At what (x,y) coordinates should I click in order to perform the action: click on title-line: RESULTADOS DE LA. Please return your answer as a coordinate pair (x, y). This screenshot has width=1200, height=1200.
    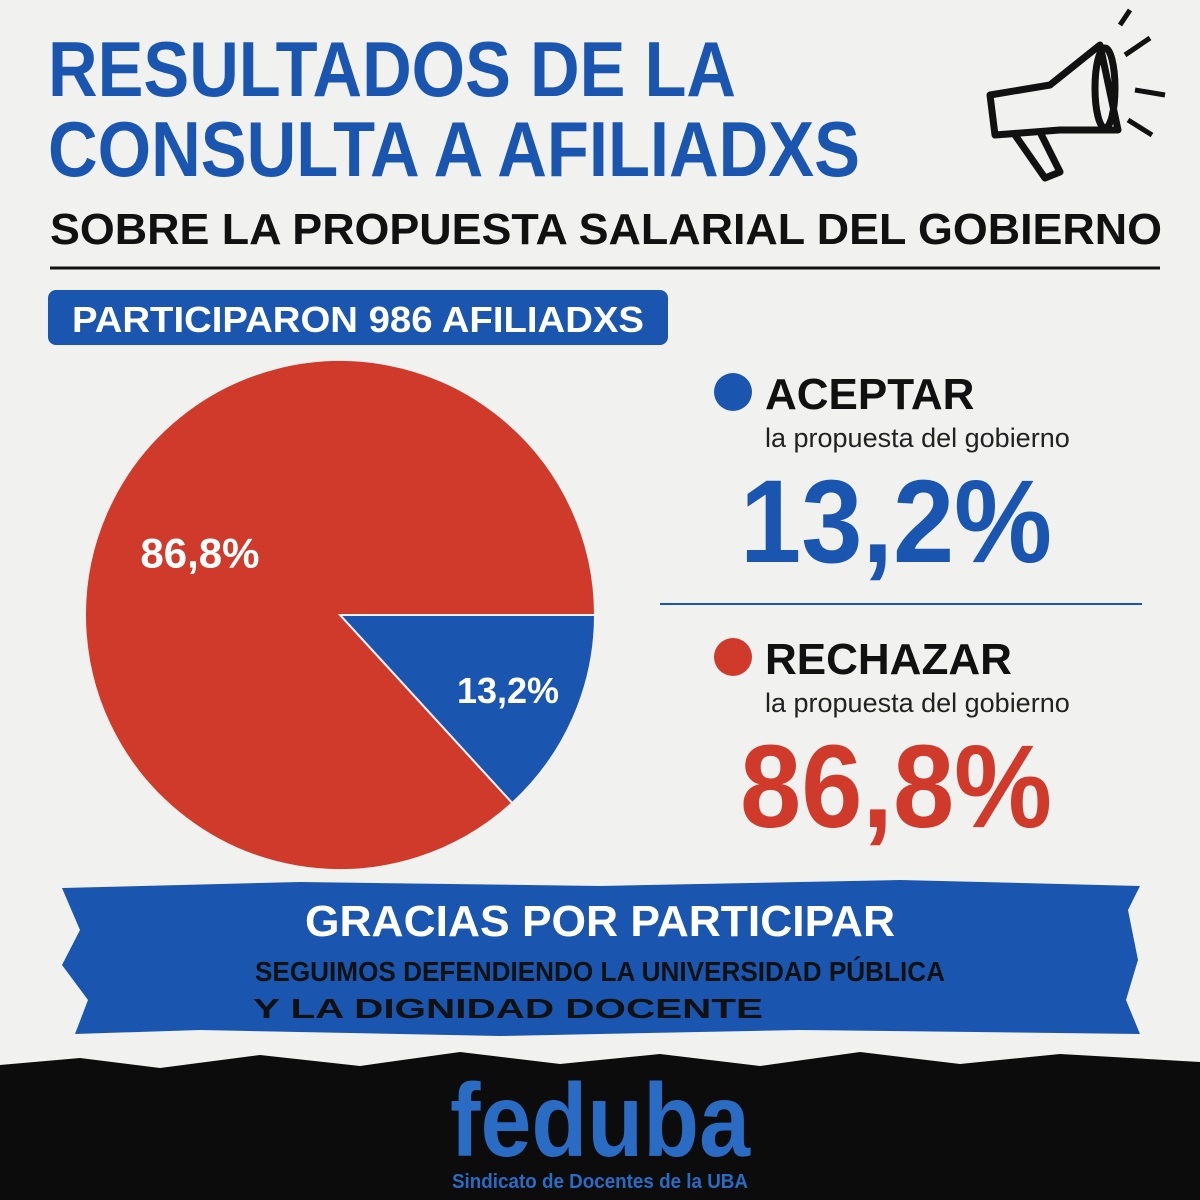
    Looking at the image, I should click on (392, 69).